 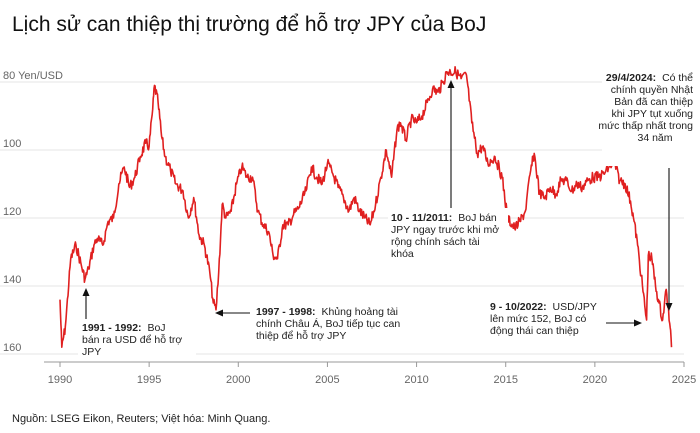 I want to click on annotation-1991-date: 1991 - 1992:, so click(x=112, y=328).